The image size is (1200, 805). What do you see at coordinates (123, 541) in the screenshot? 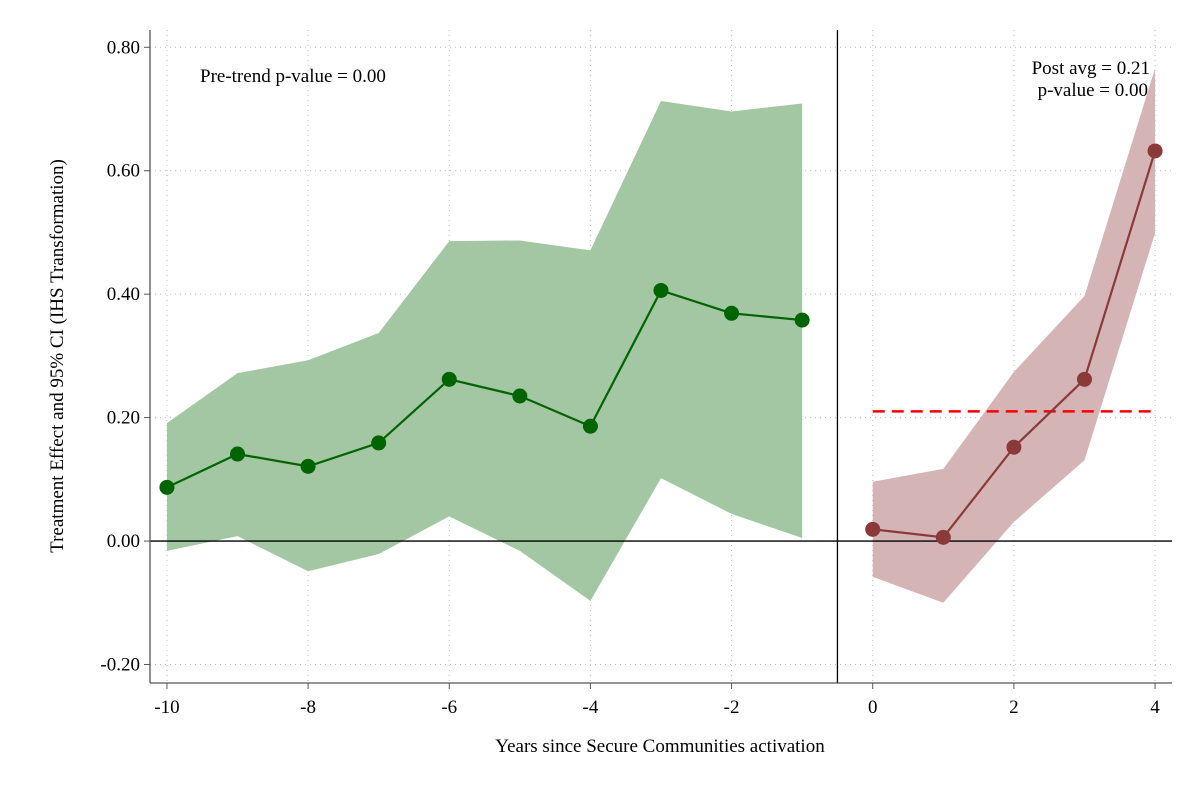
I see `y-tick-label: 0.00` at bounding box center [123, 541].